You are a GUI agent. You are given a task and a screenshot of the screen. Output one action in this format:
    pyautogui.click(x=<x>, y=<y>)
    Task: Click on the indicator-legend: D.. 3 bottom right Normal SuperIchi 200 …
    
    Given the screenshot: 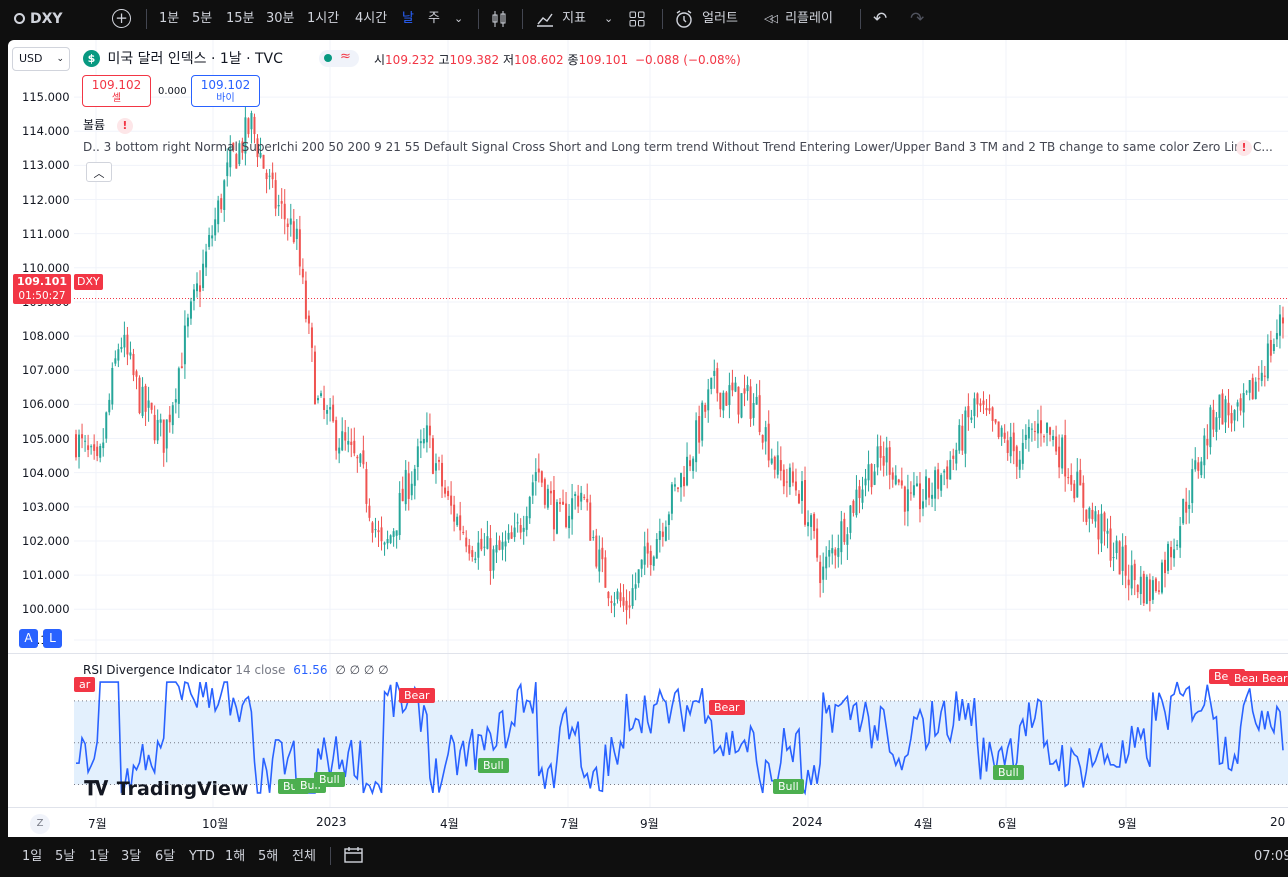 What is the action you would take?
    pyautogui.click(x=678, y=147)
    